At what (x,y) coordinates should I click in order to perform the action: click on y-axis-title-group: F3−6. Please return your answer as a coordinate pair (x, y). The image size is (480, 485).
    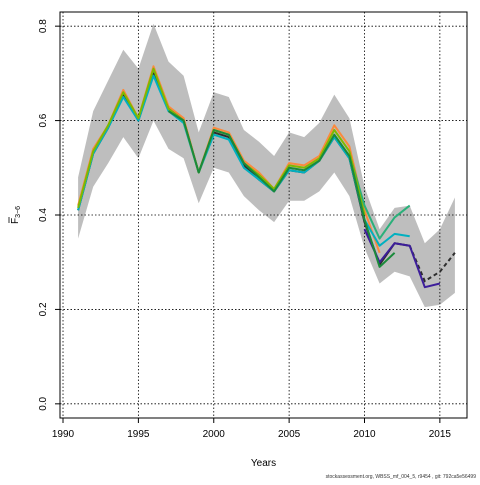
    Looking at the image, I should click on (15, 215).